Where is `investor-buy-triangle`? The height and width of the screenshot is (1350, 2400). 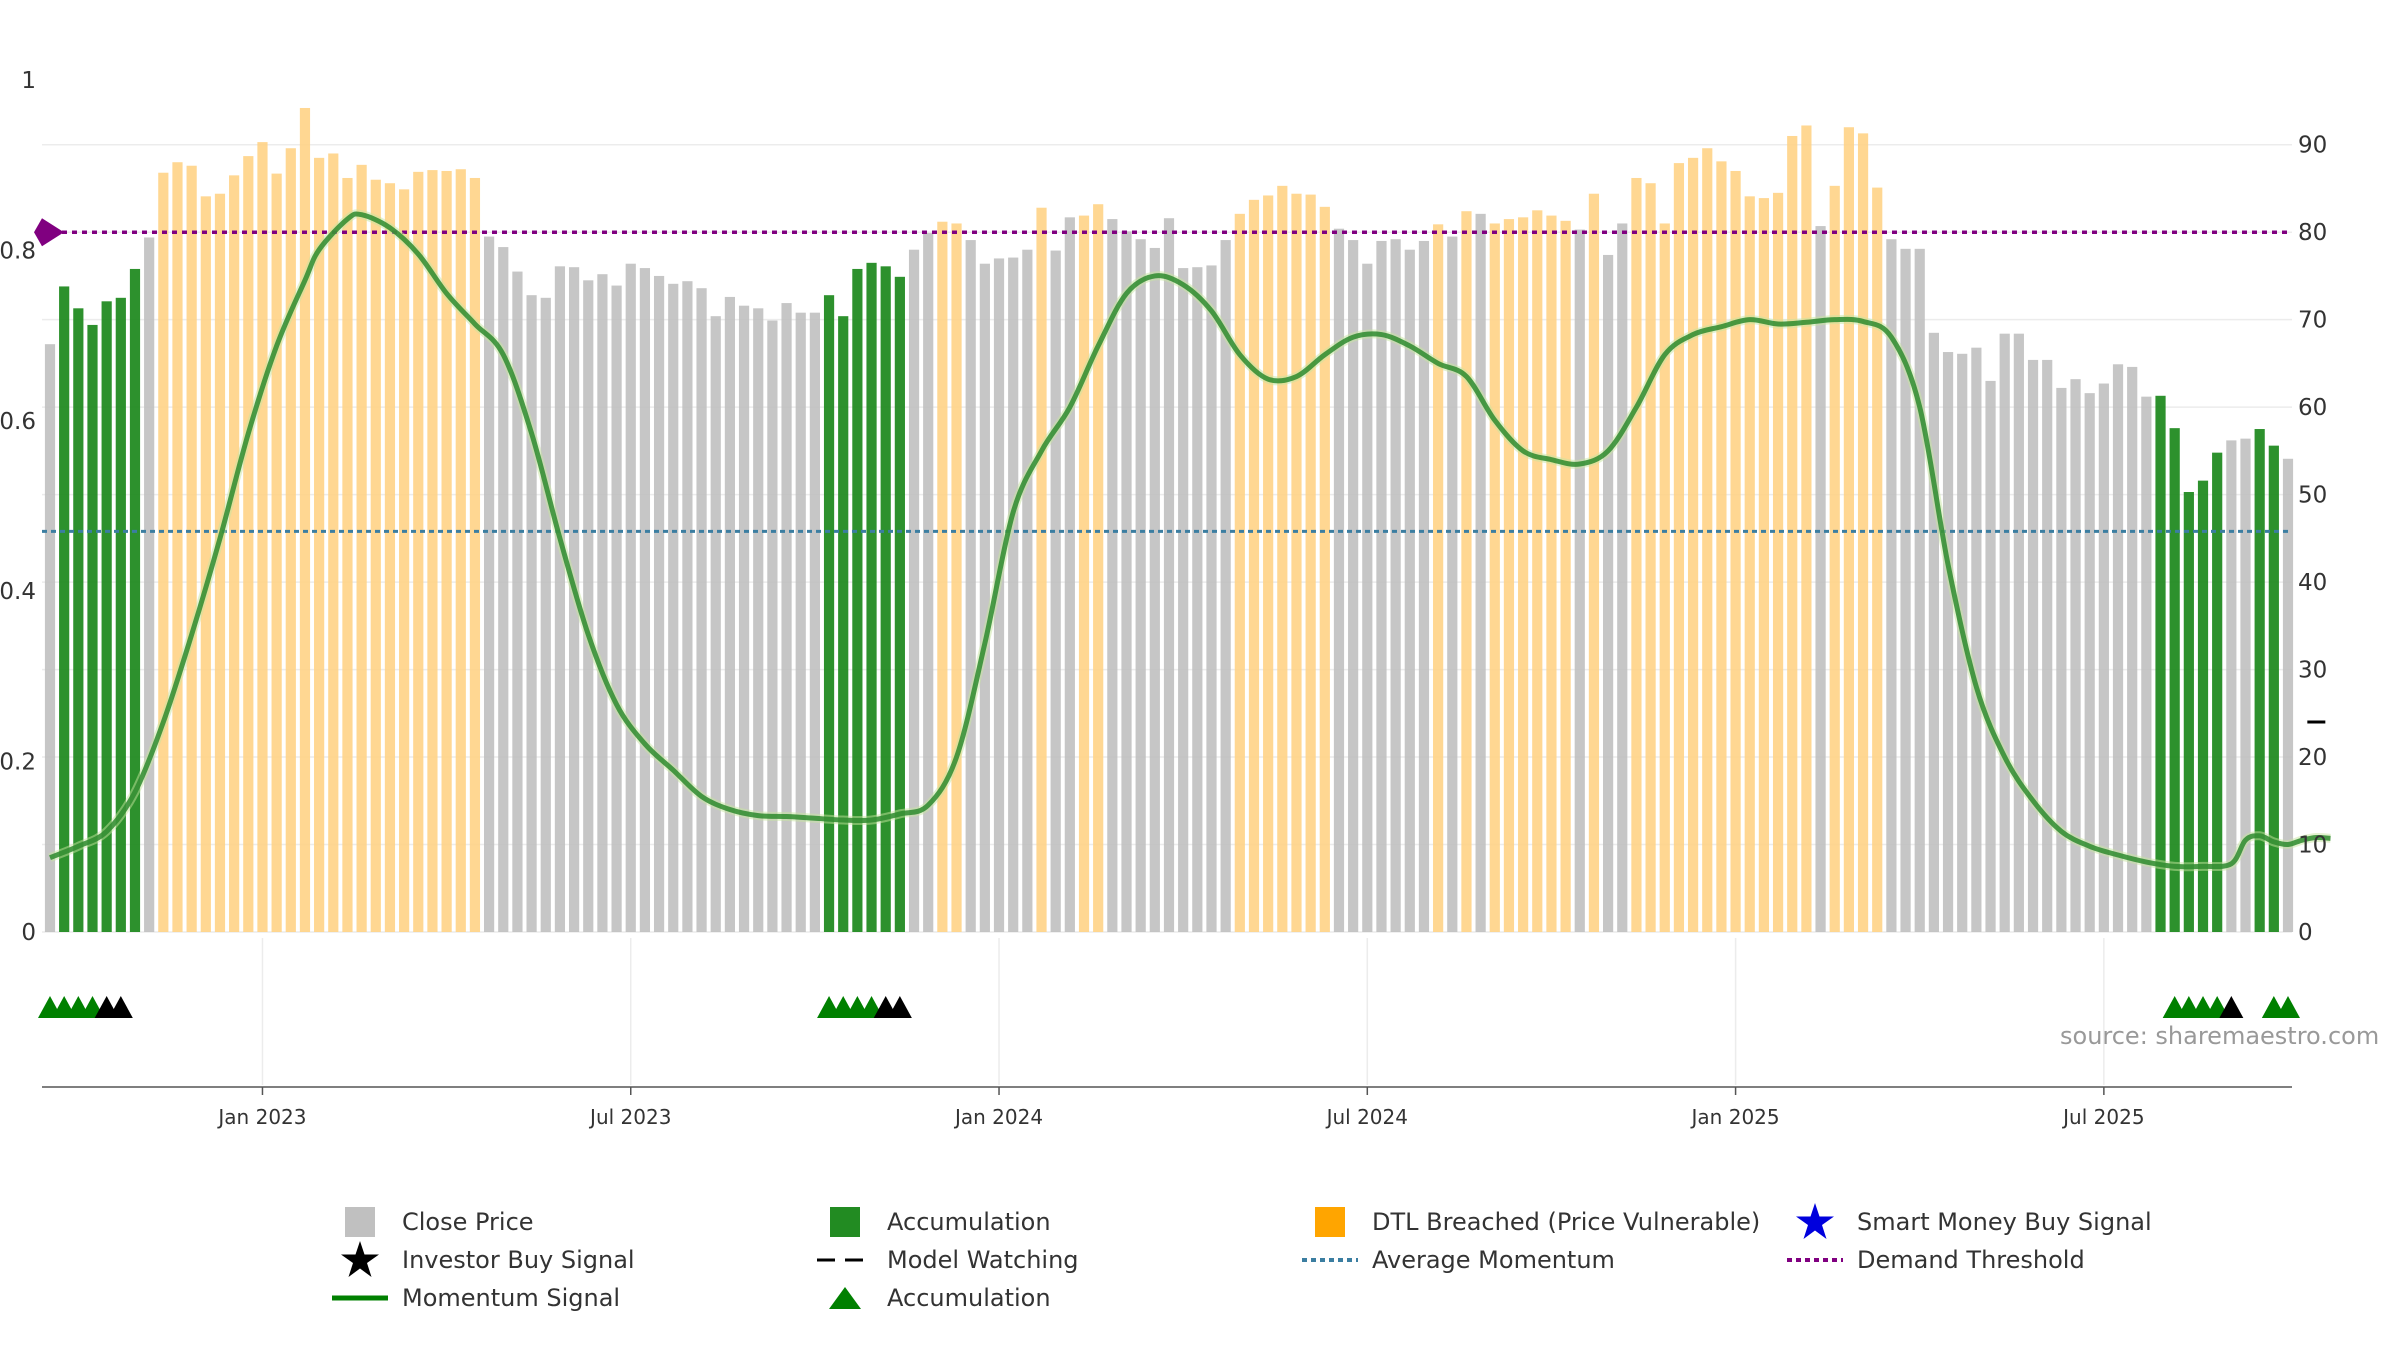 investor-buy-triangle is located at coordinates (2231, 1007).